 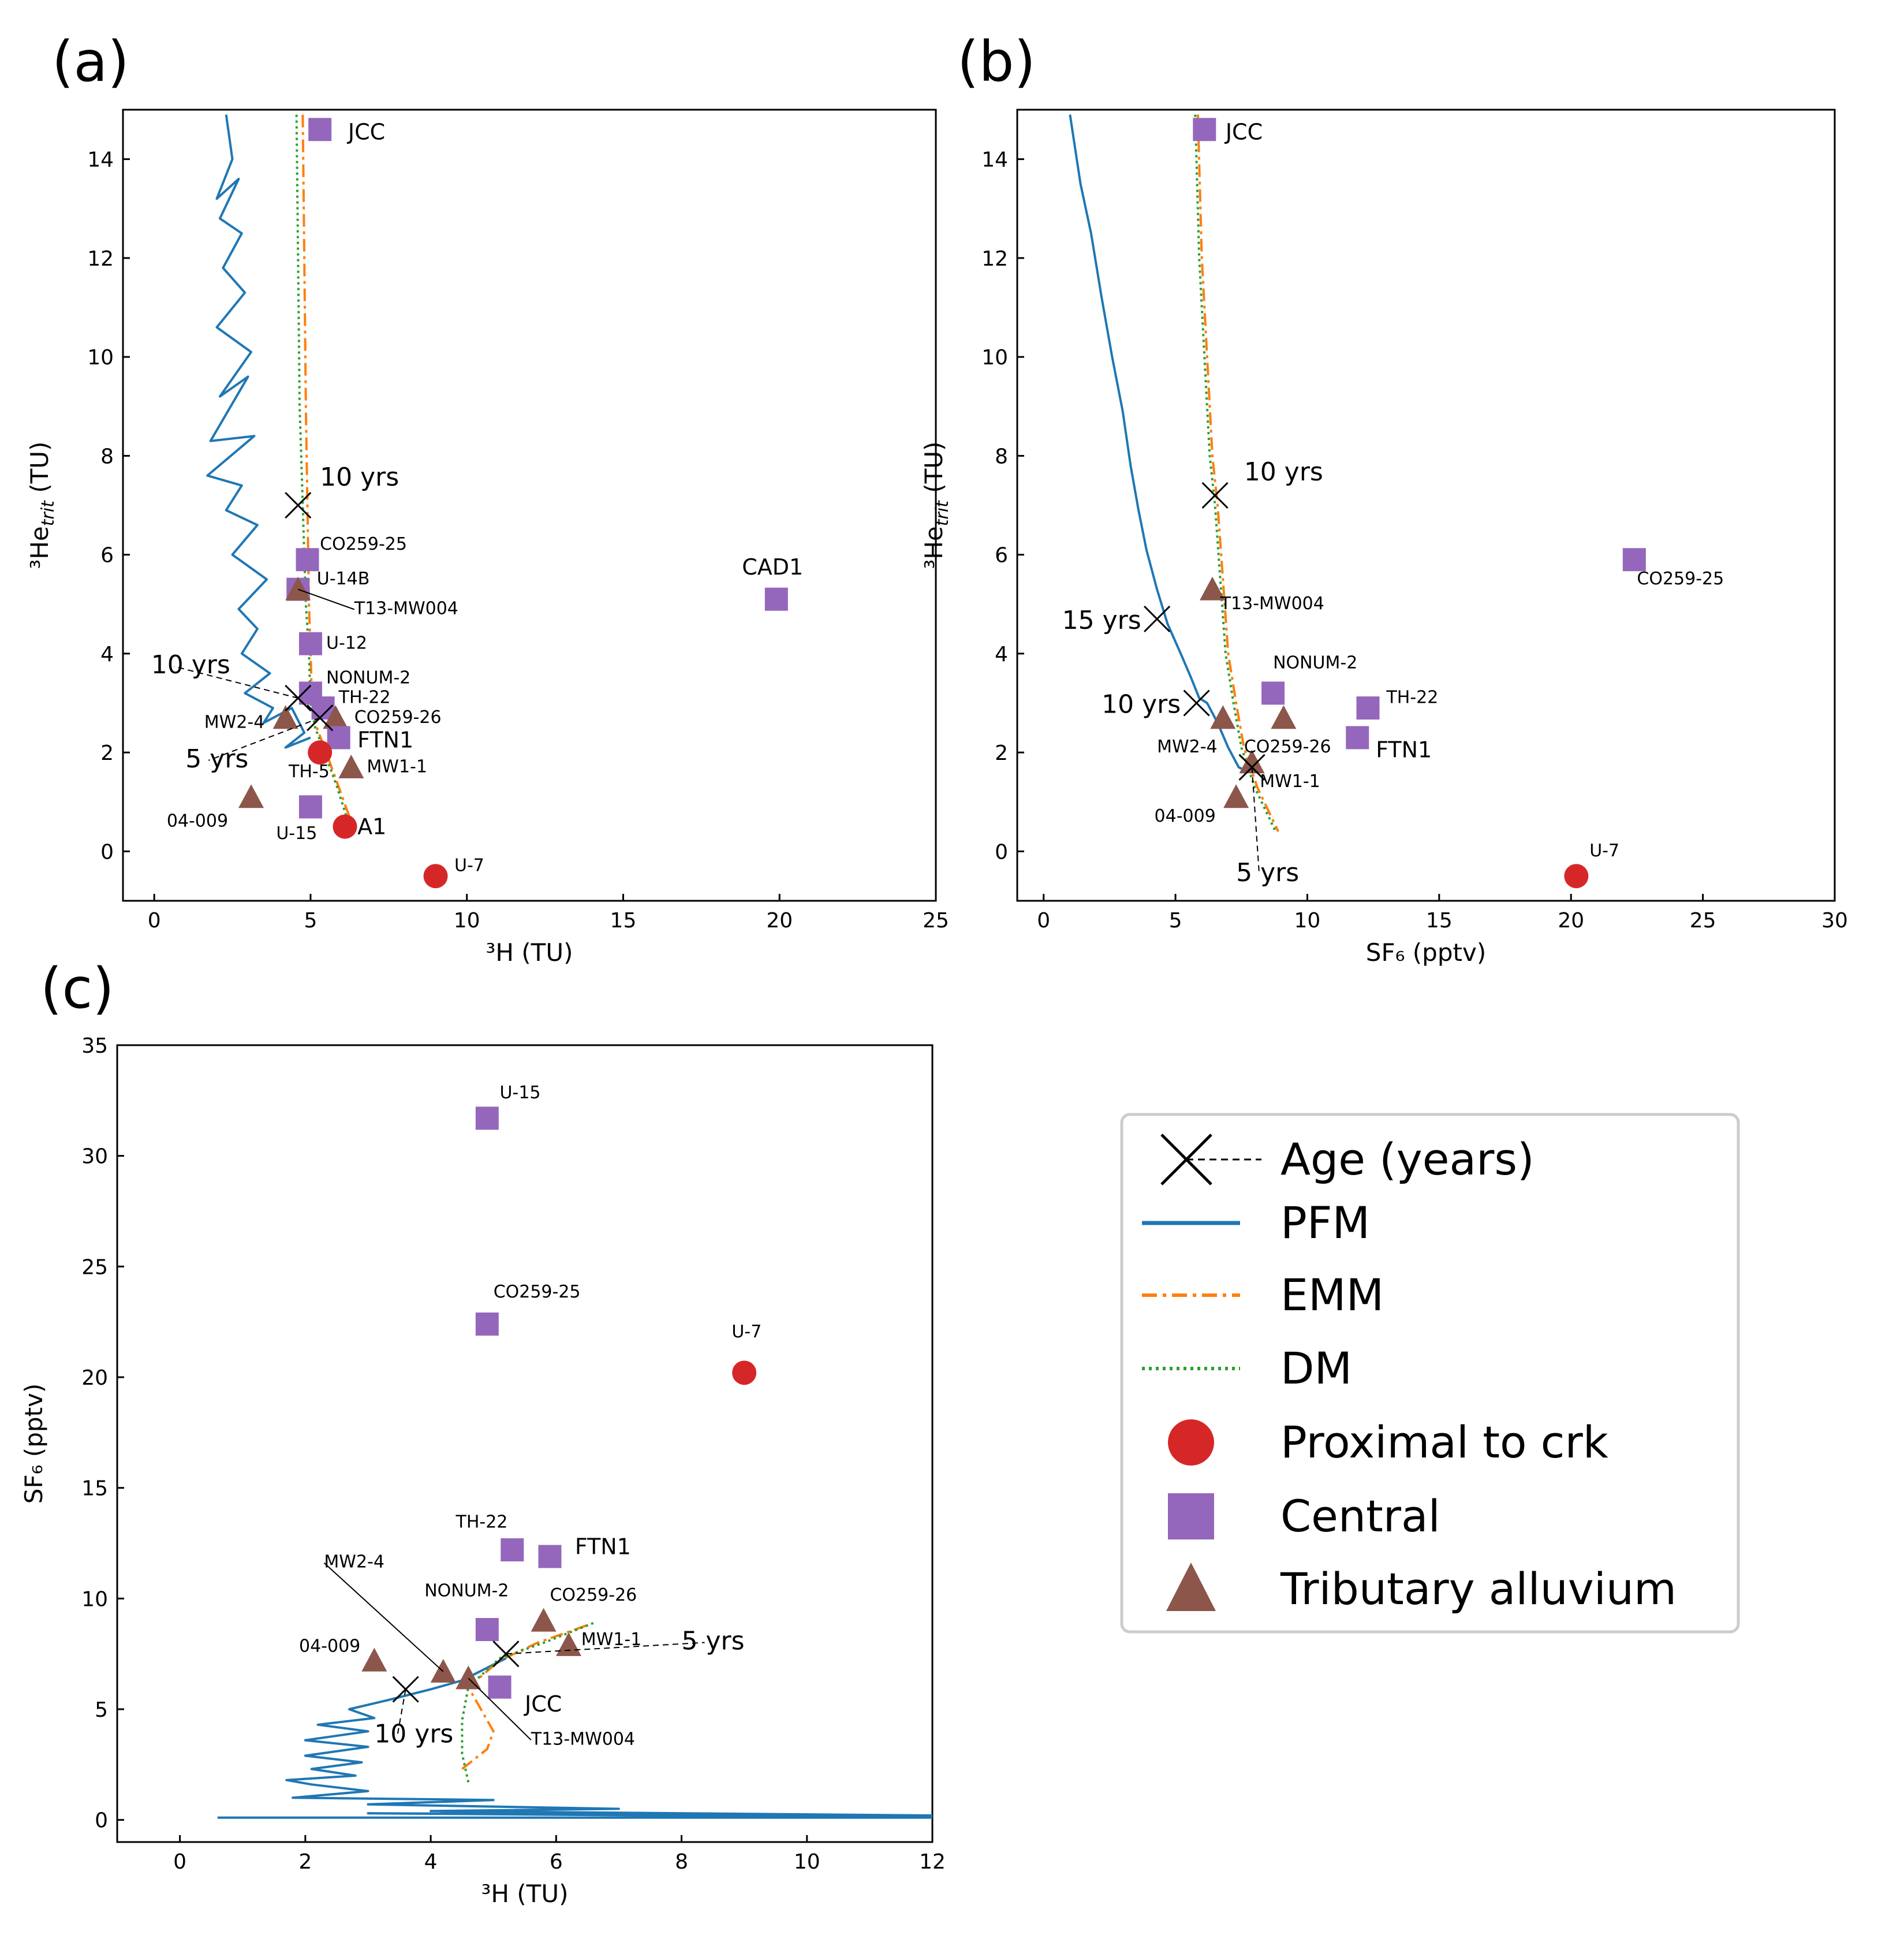 I want to click on y-axis-label-main: ³He, so click(x=39, y=548).